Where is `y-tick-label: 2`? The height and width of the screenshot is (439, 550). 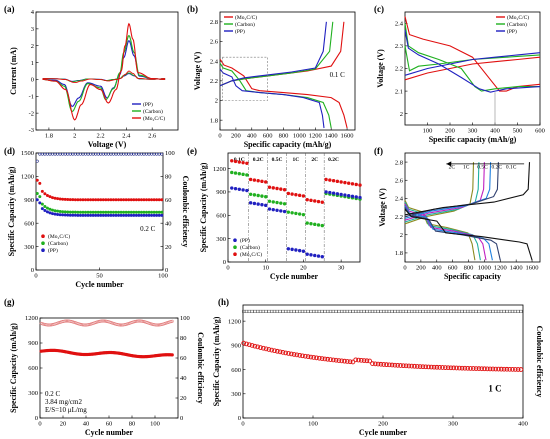
y-tick-label: 2 is located at coordinates (401, 114).